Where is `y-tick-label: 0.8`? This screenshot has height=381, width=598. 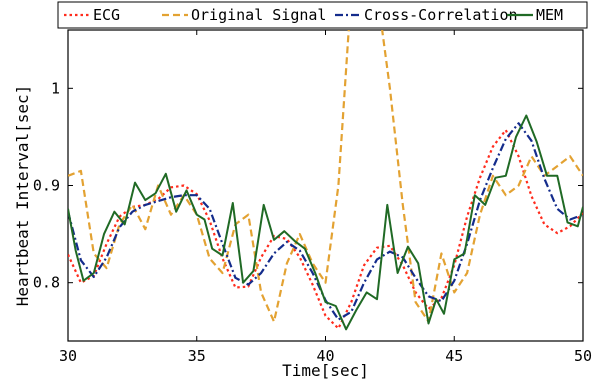 y-tick-label: 0.8 is located at coordinates (46, 283).